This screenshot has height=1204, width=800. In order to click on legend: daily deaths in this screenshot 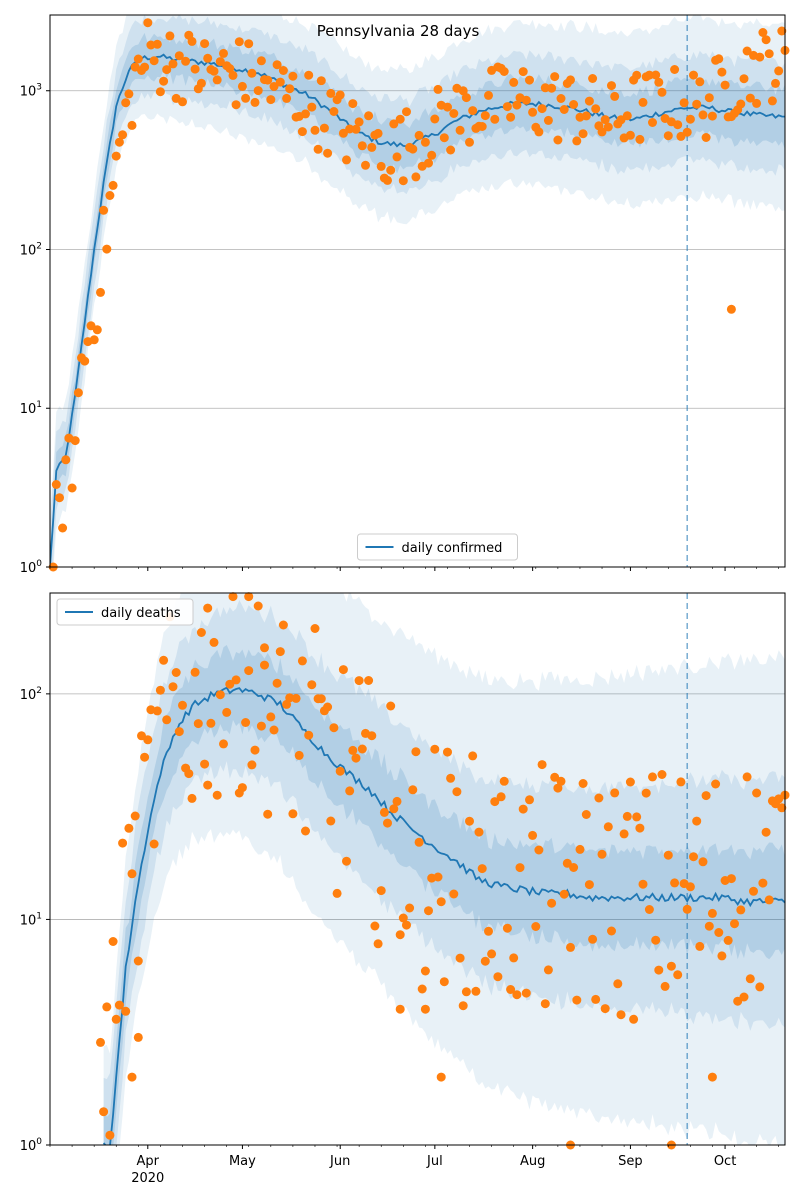, I will do `click(125, 612)`.